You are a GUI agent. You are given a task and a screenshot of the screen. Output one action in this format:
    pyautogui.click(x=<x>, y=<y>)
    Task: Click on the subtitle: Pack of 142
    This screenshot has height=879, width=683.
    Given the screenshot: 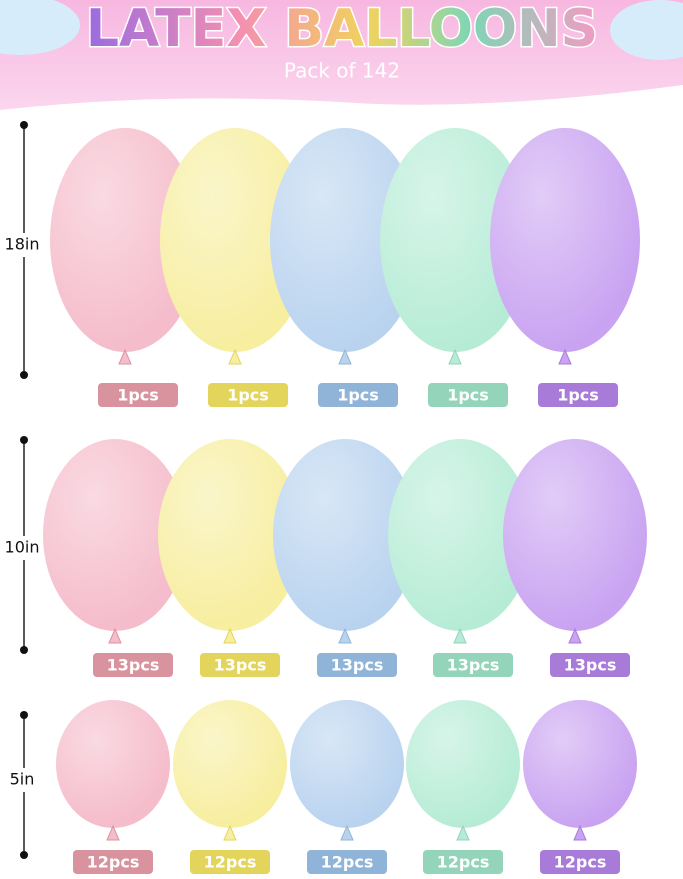 What is the action you would take?
    pyautogui.click(x=342, y=71)
    